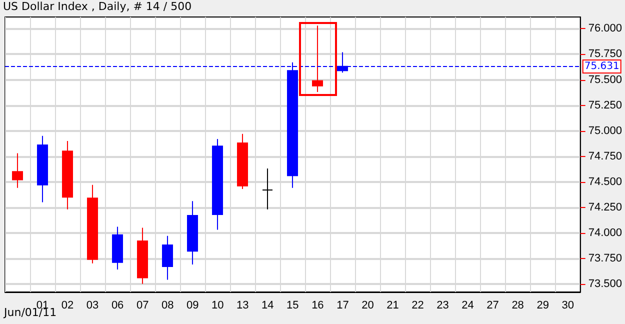 The image size is (625, 324). I want to click on x-tick-label: 20, so click(368, 306).